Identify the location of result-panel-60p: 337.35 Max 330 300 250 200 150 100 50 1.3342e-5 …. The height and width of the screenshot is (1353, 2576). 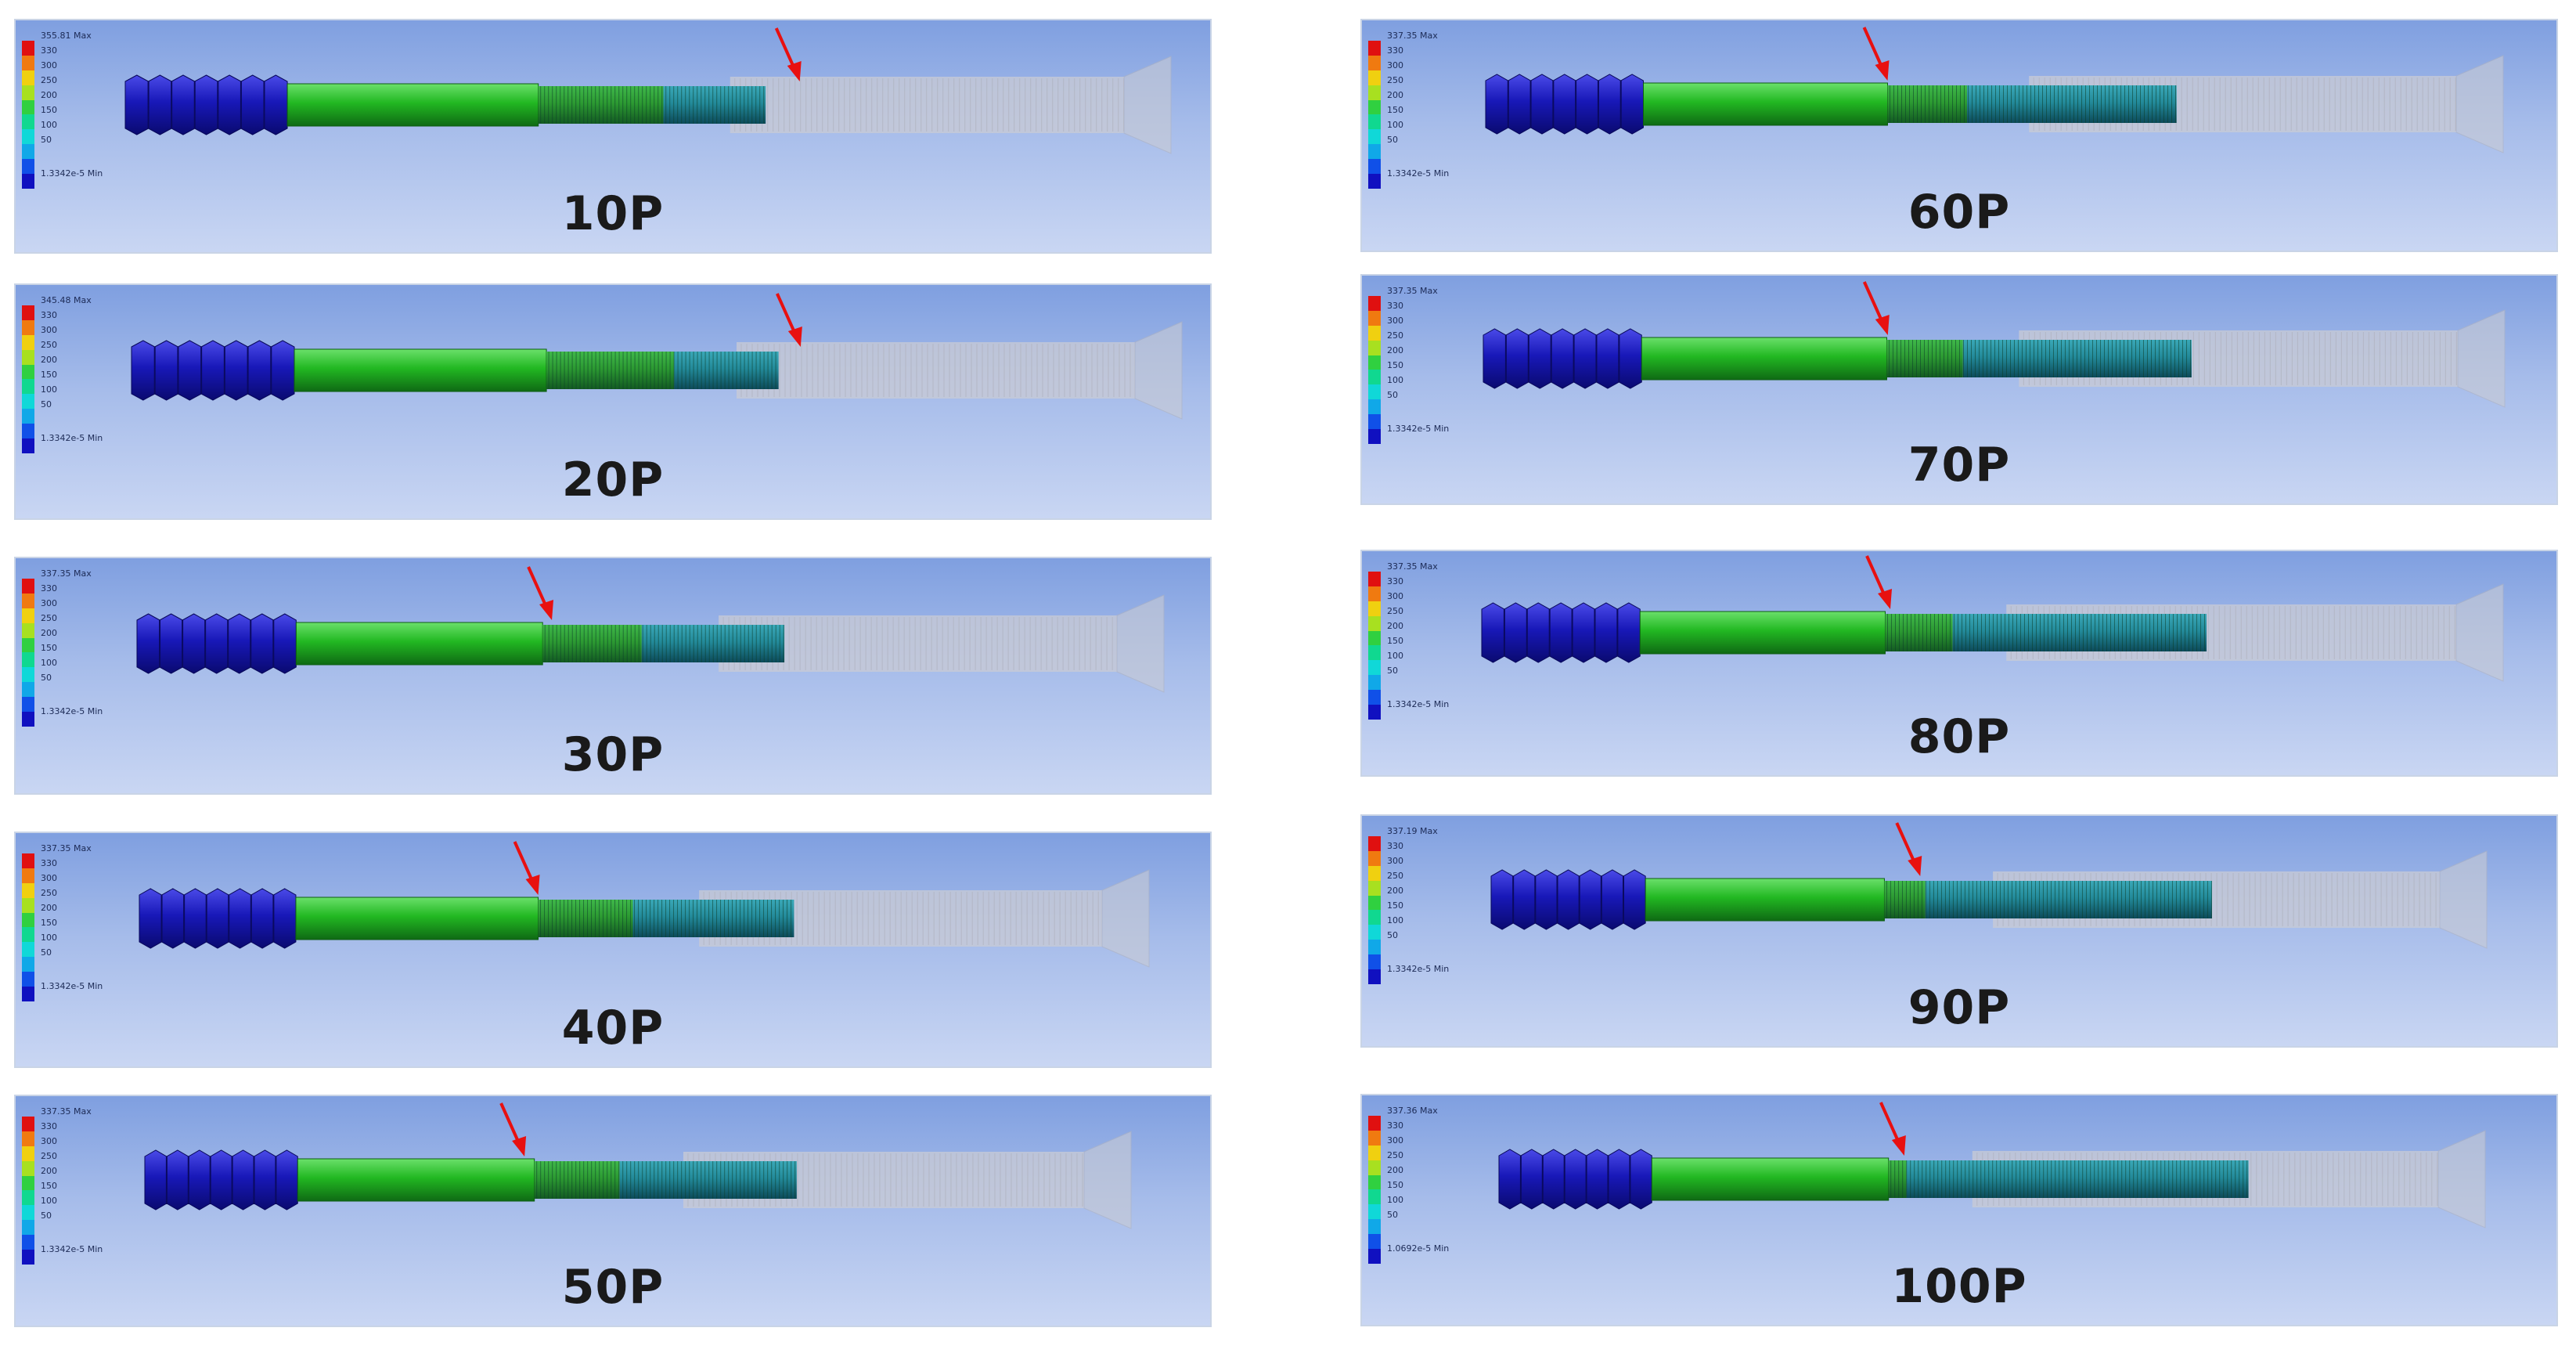
(1959, 135).